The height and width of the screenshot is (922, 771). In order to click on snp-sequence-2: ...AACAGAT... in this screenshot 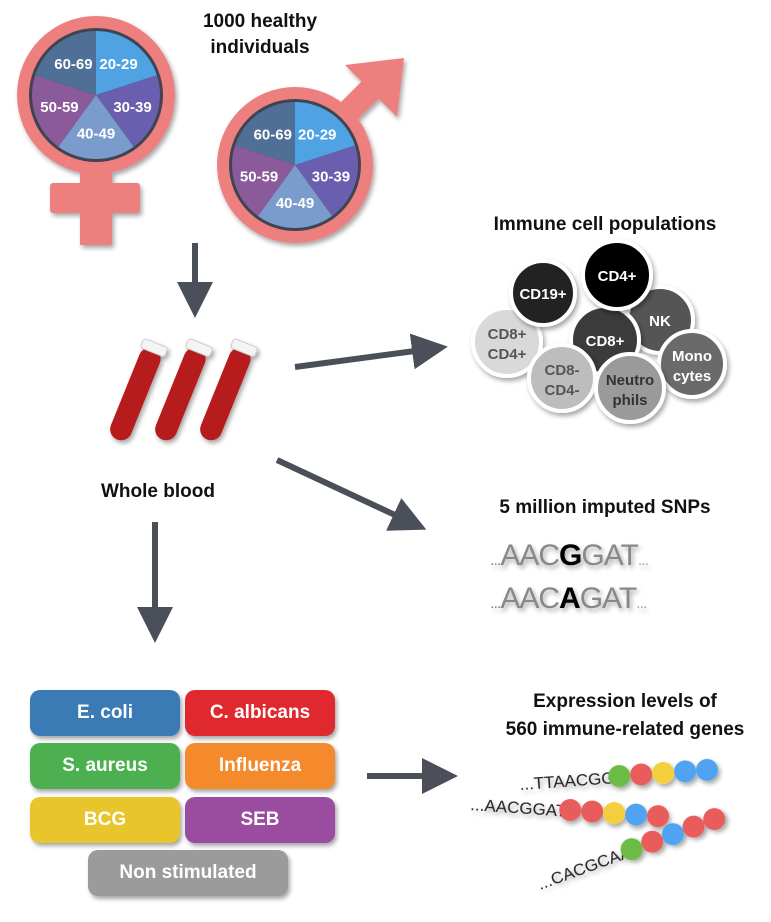, I will do `click(568, 598)`.